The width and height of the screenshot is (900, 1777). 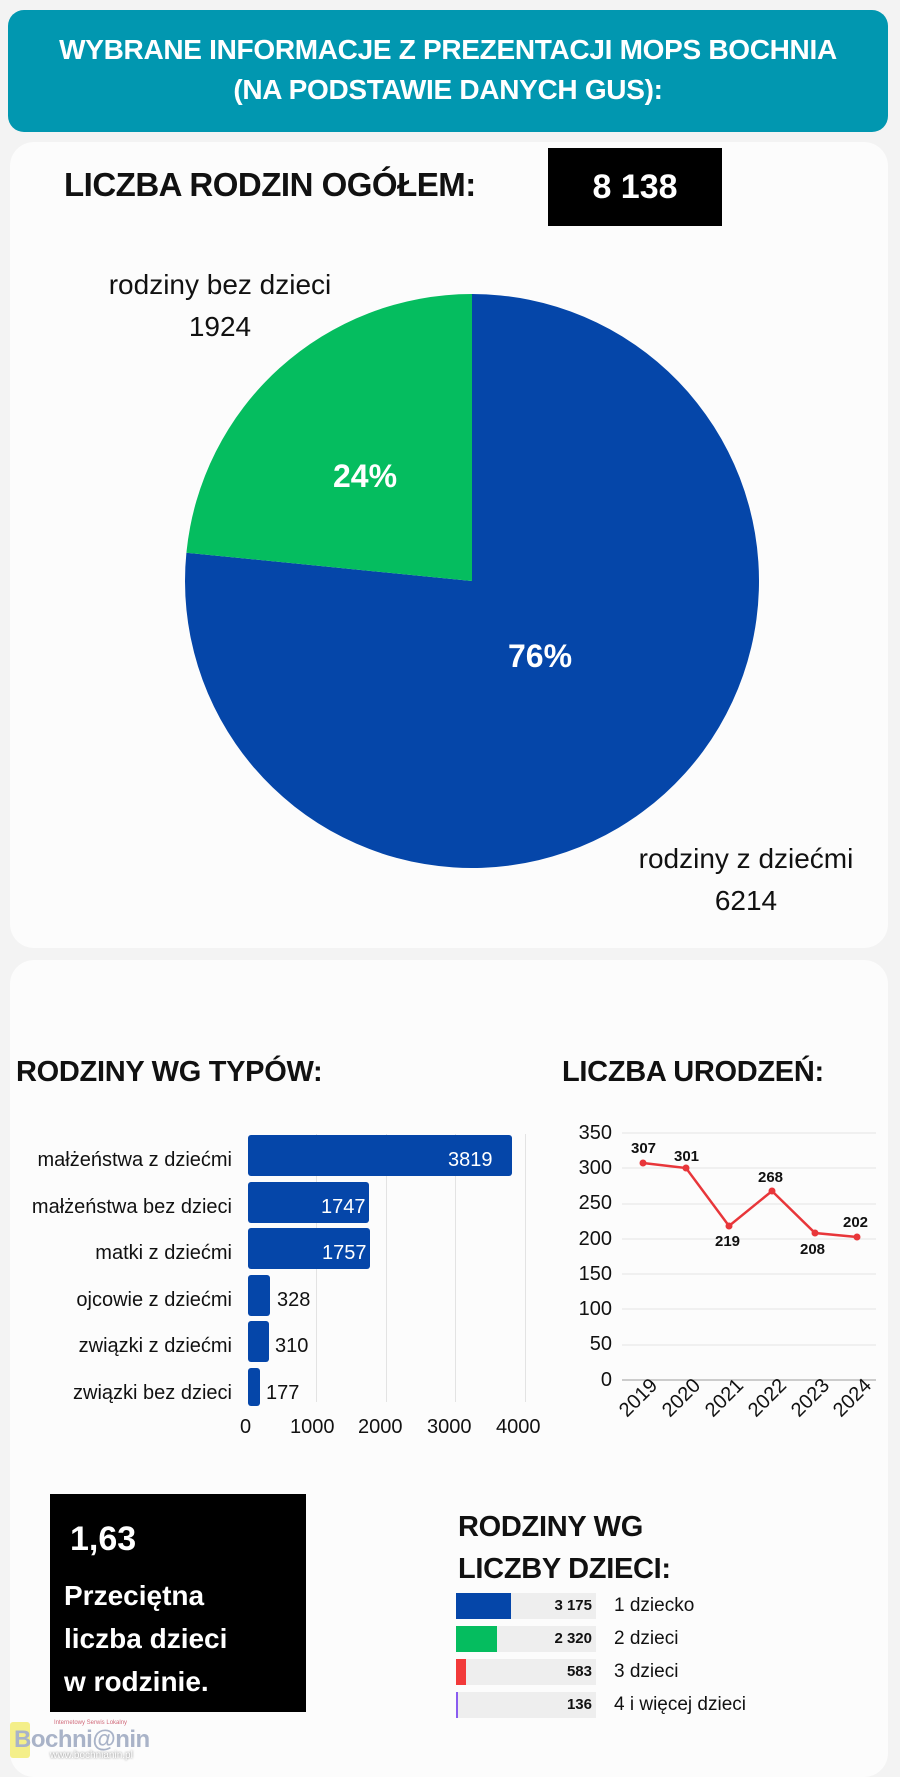 I want to click on kids-bar-label: 1 dziecko, so click(x=654, y=1605).